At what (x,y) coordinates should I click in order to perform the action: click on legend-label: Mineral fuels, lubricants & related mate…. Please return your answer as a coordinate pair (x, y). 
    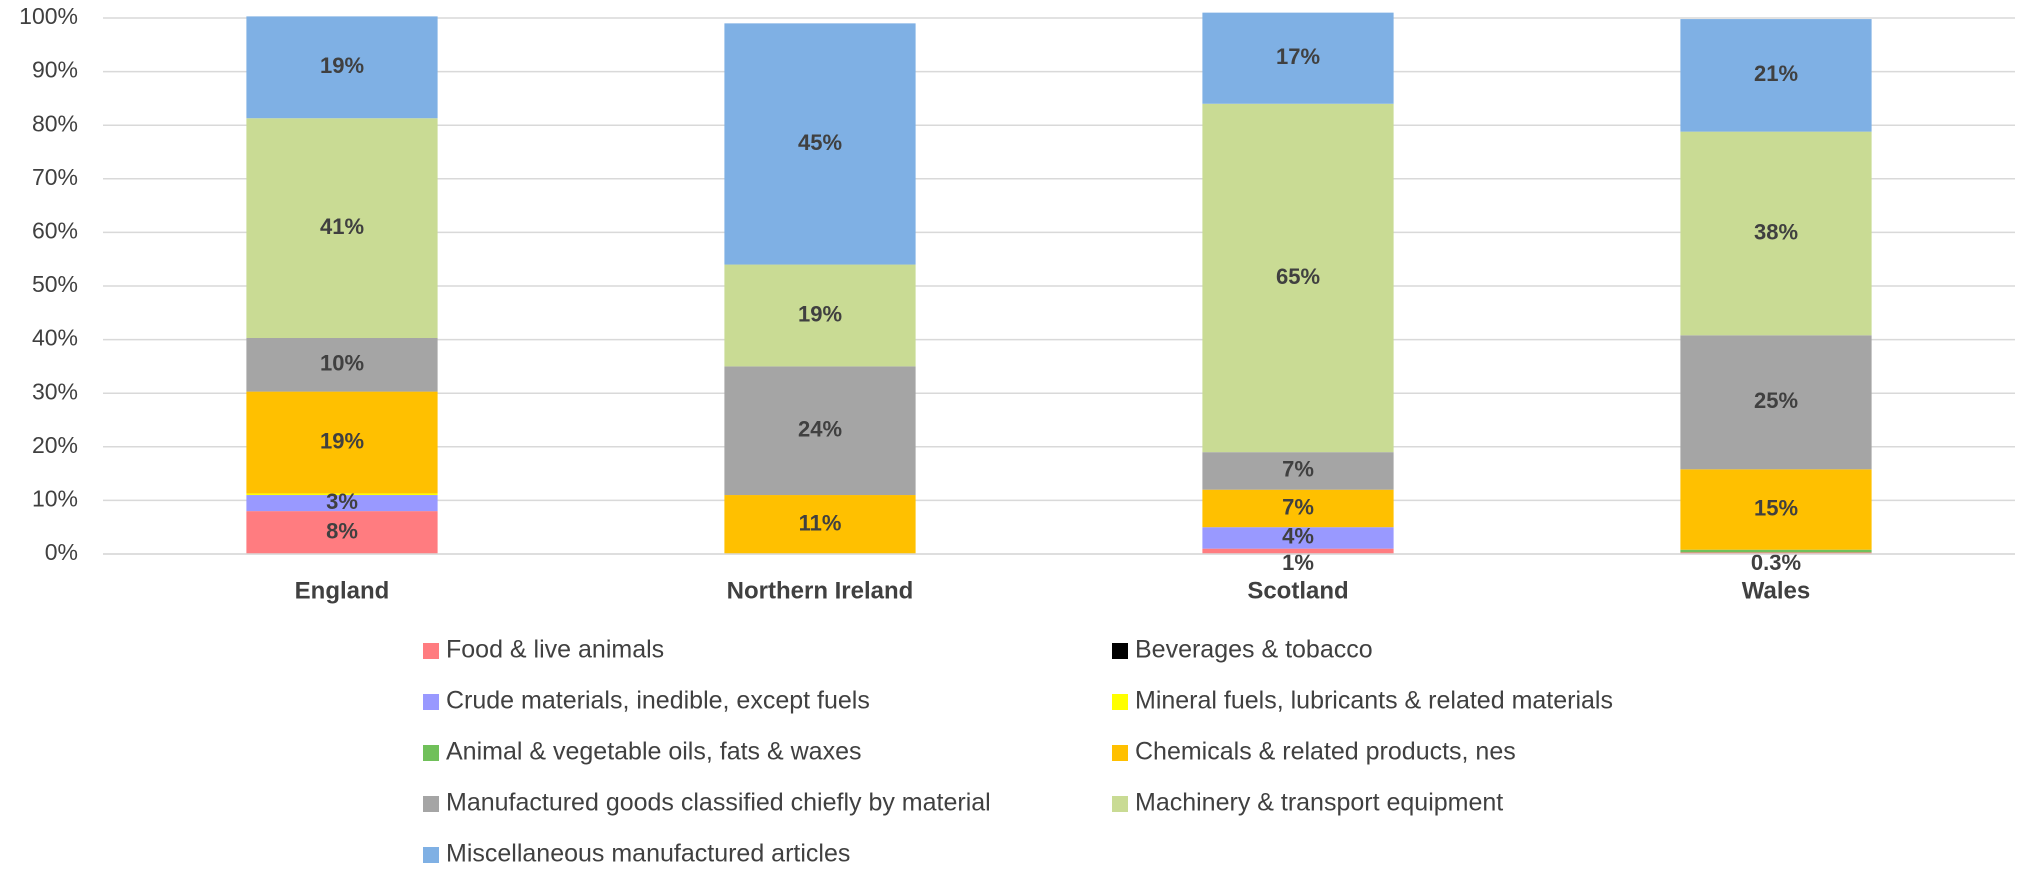
    Looking at the image, I should click on (1374, 701).